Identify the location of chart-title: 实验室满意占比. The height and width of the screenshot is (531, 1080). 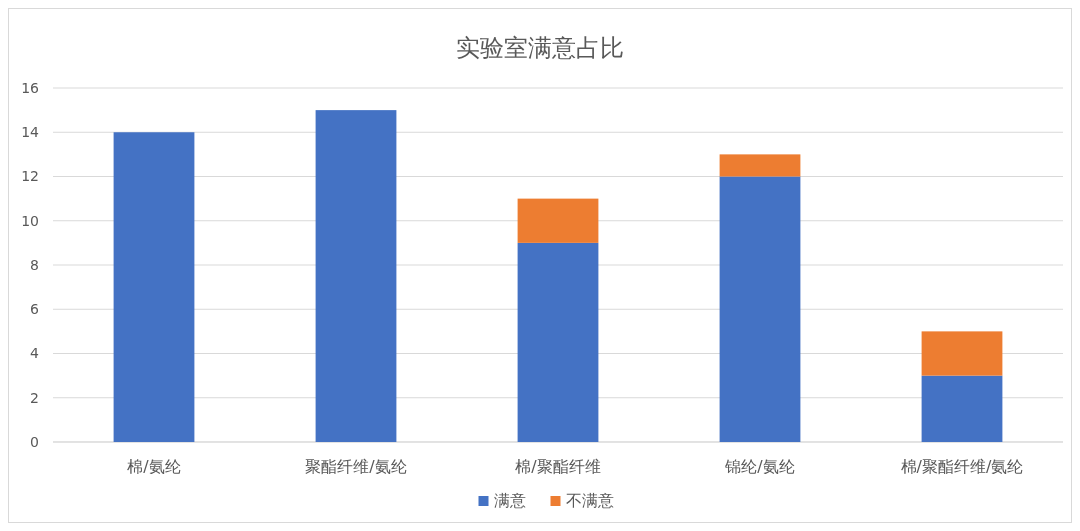
(540, 48).